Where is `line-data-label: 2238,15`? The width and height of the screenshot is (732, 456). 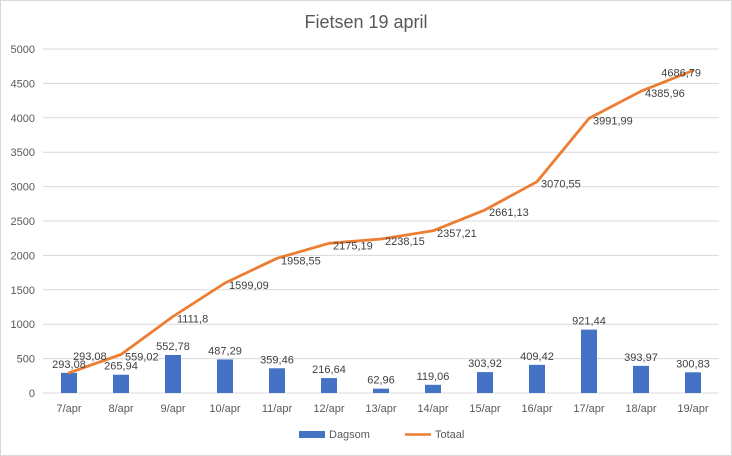 line-data-label: 2238,15 is located at coordinates (405, 242).